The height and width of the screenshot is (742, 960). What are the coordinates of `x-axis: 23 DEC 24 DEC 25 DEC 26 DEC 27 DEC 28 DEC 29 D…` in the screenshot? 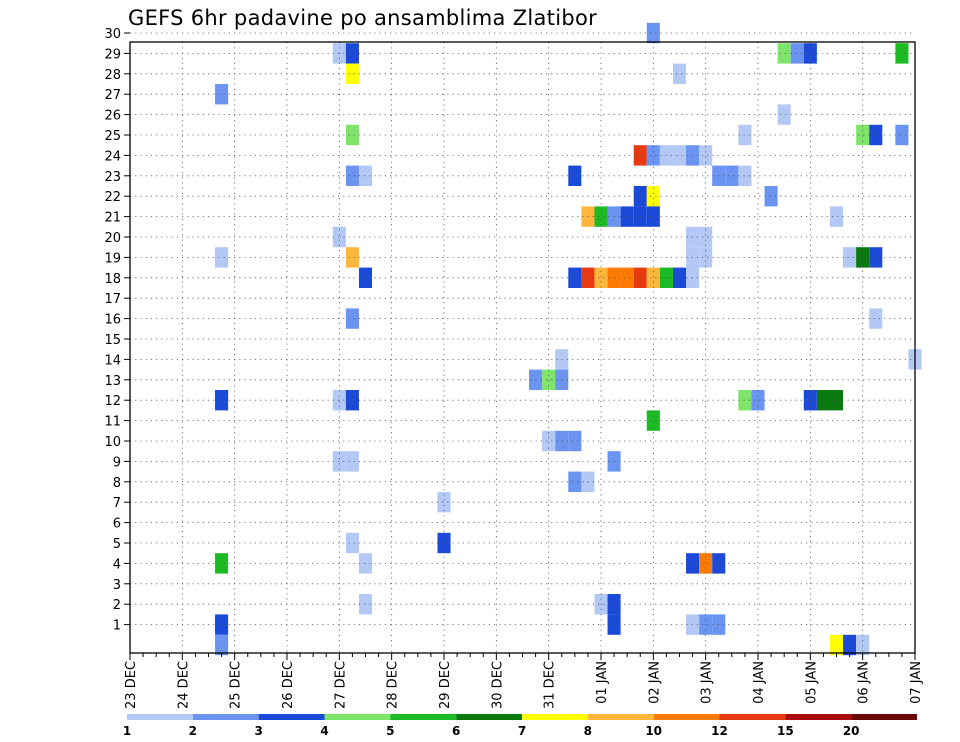 It's located at (524, 681).